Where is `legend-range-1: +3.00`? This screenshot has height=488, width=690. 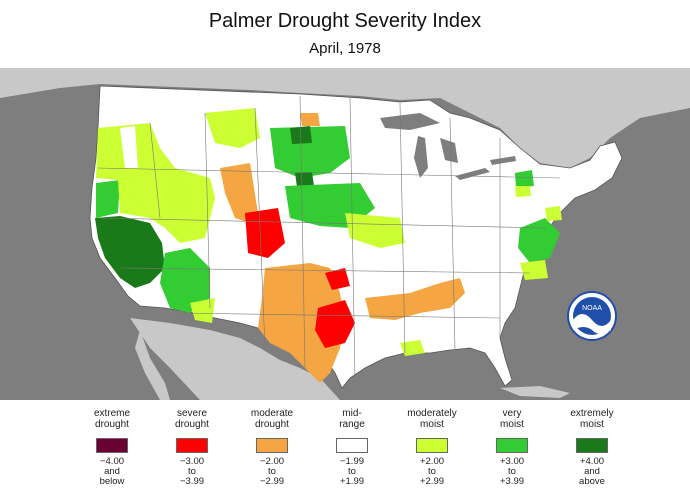 legend-range-1: +3.00 is located at coordinates (512, 461).